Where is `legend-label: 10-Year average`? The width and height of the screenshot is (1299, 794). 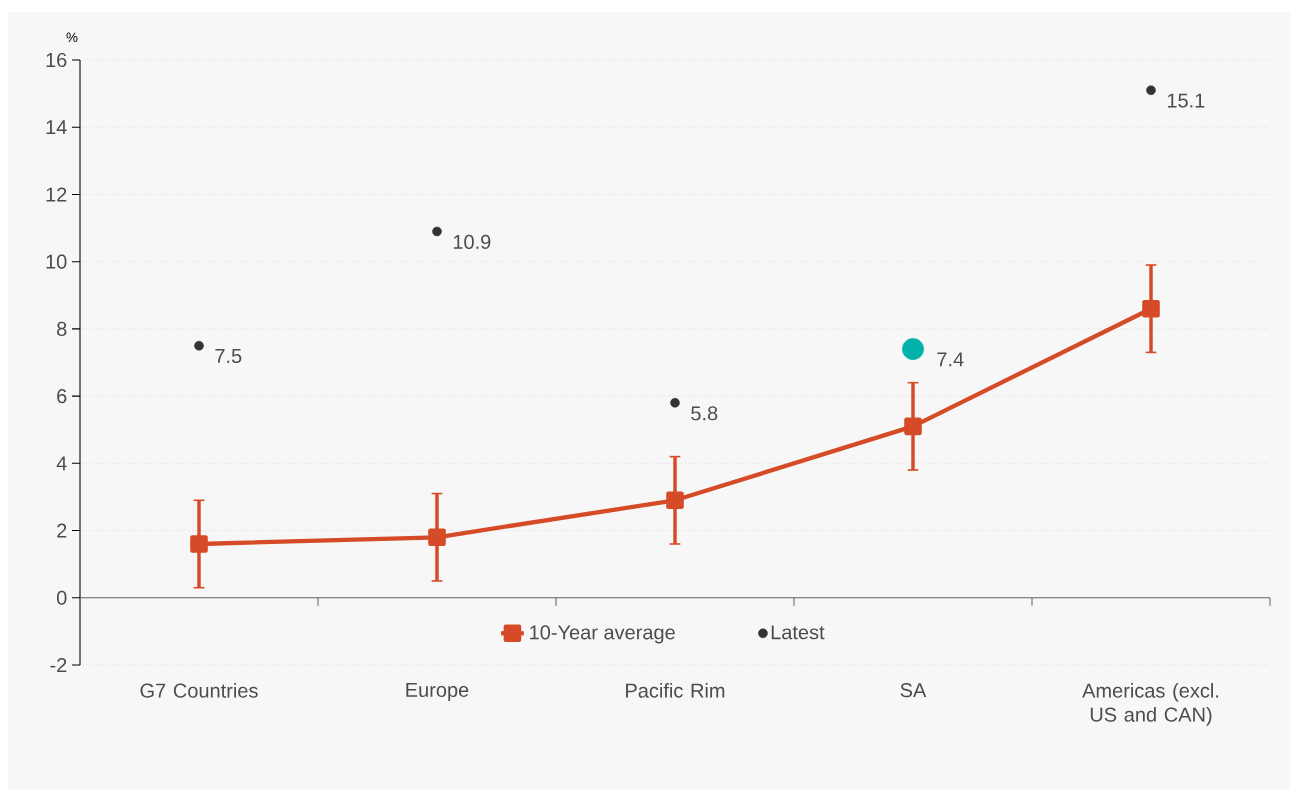
legend-label: 10-Year average is located at coordinates (602, 634).